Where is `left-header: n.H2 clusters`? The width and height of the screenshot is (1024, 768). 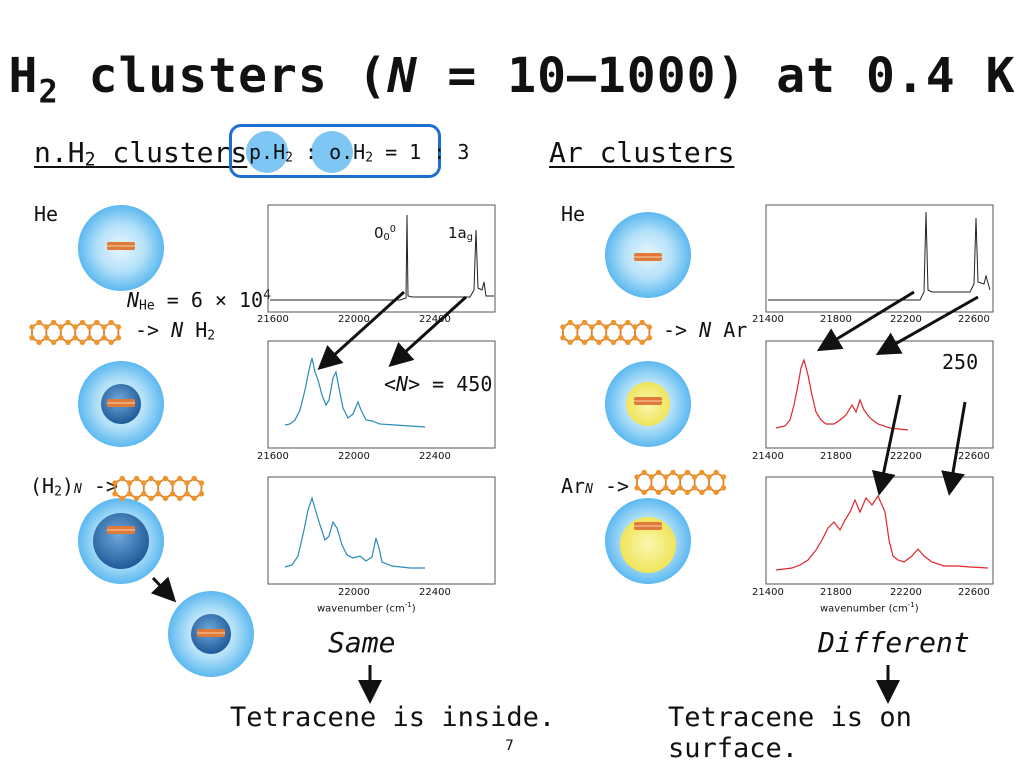
left-header: n.H2 clusters is located at coordinates (141, 153).